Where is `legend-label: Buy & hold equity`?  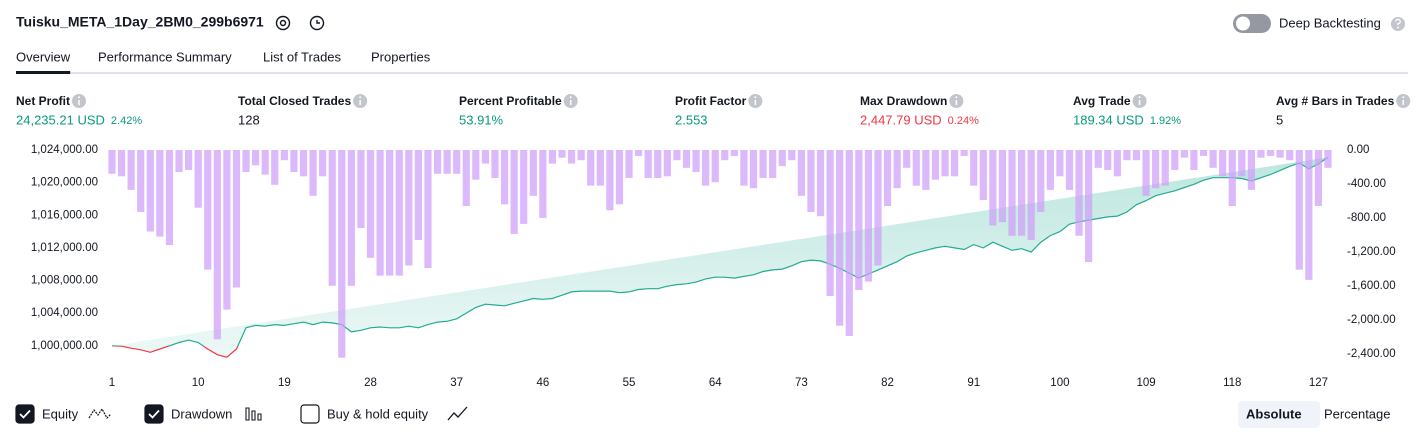
legend-label: Buy & hold equity is located at coordinates (378, 413).